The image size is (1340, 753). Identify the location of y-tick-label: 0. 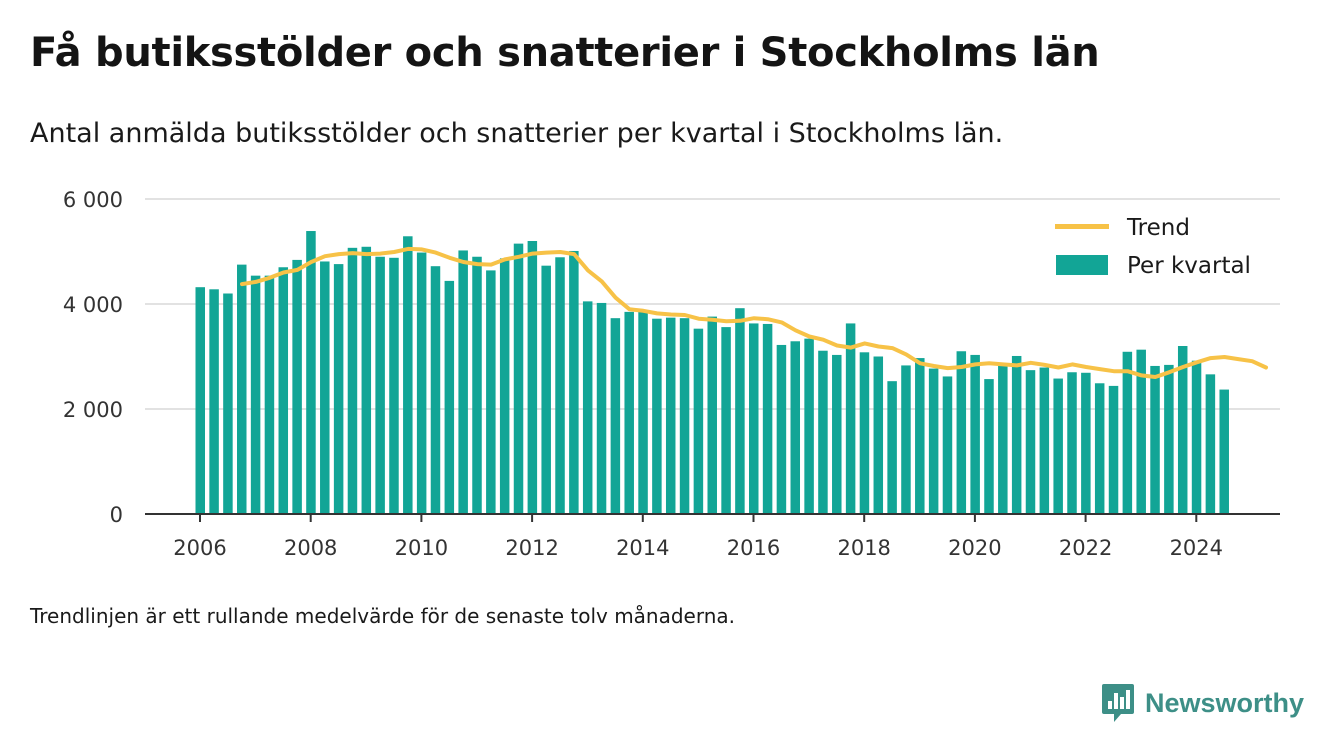
(116, 515).